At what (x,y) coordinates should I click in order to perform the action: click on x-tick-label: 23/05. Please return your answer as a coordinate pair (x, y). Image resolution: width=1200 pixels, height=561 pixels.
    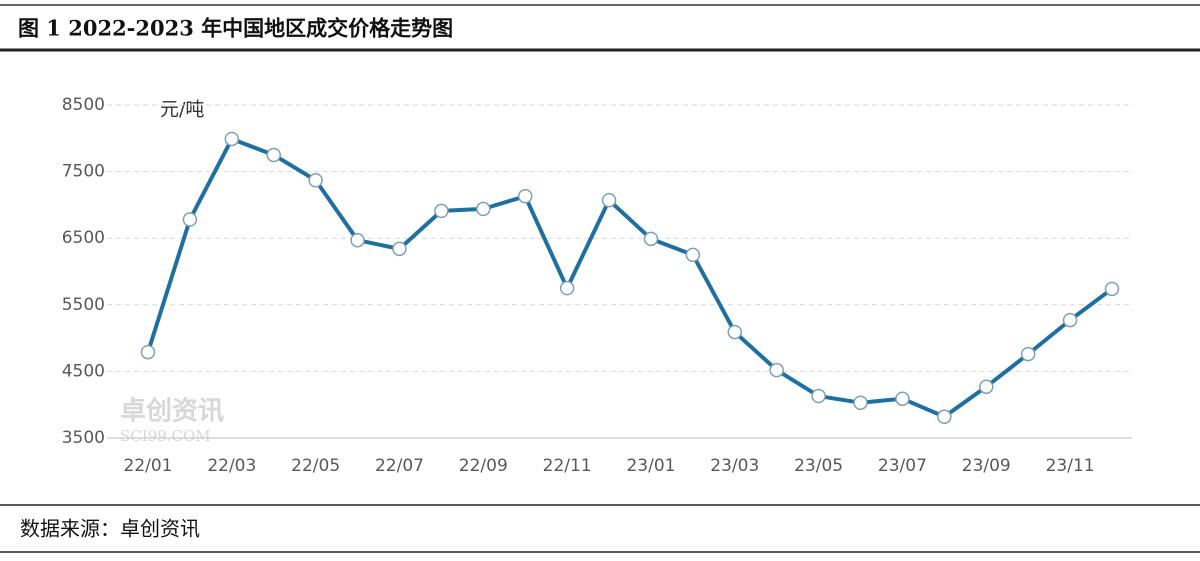
    Looking at the image, I should click on (818, 466).